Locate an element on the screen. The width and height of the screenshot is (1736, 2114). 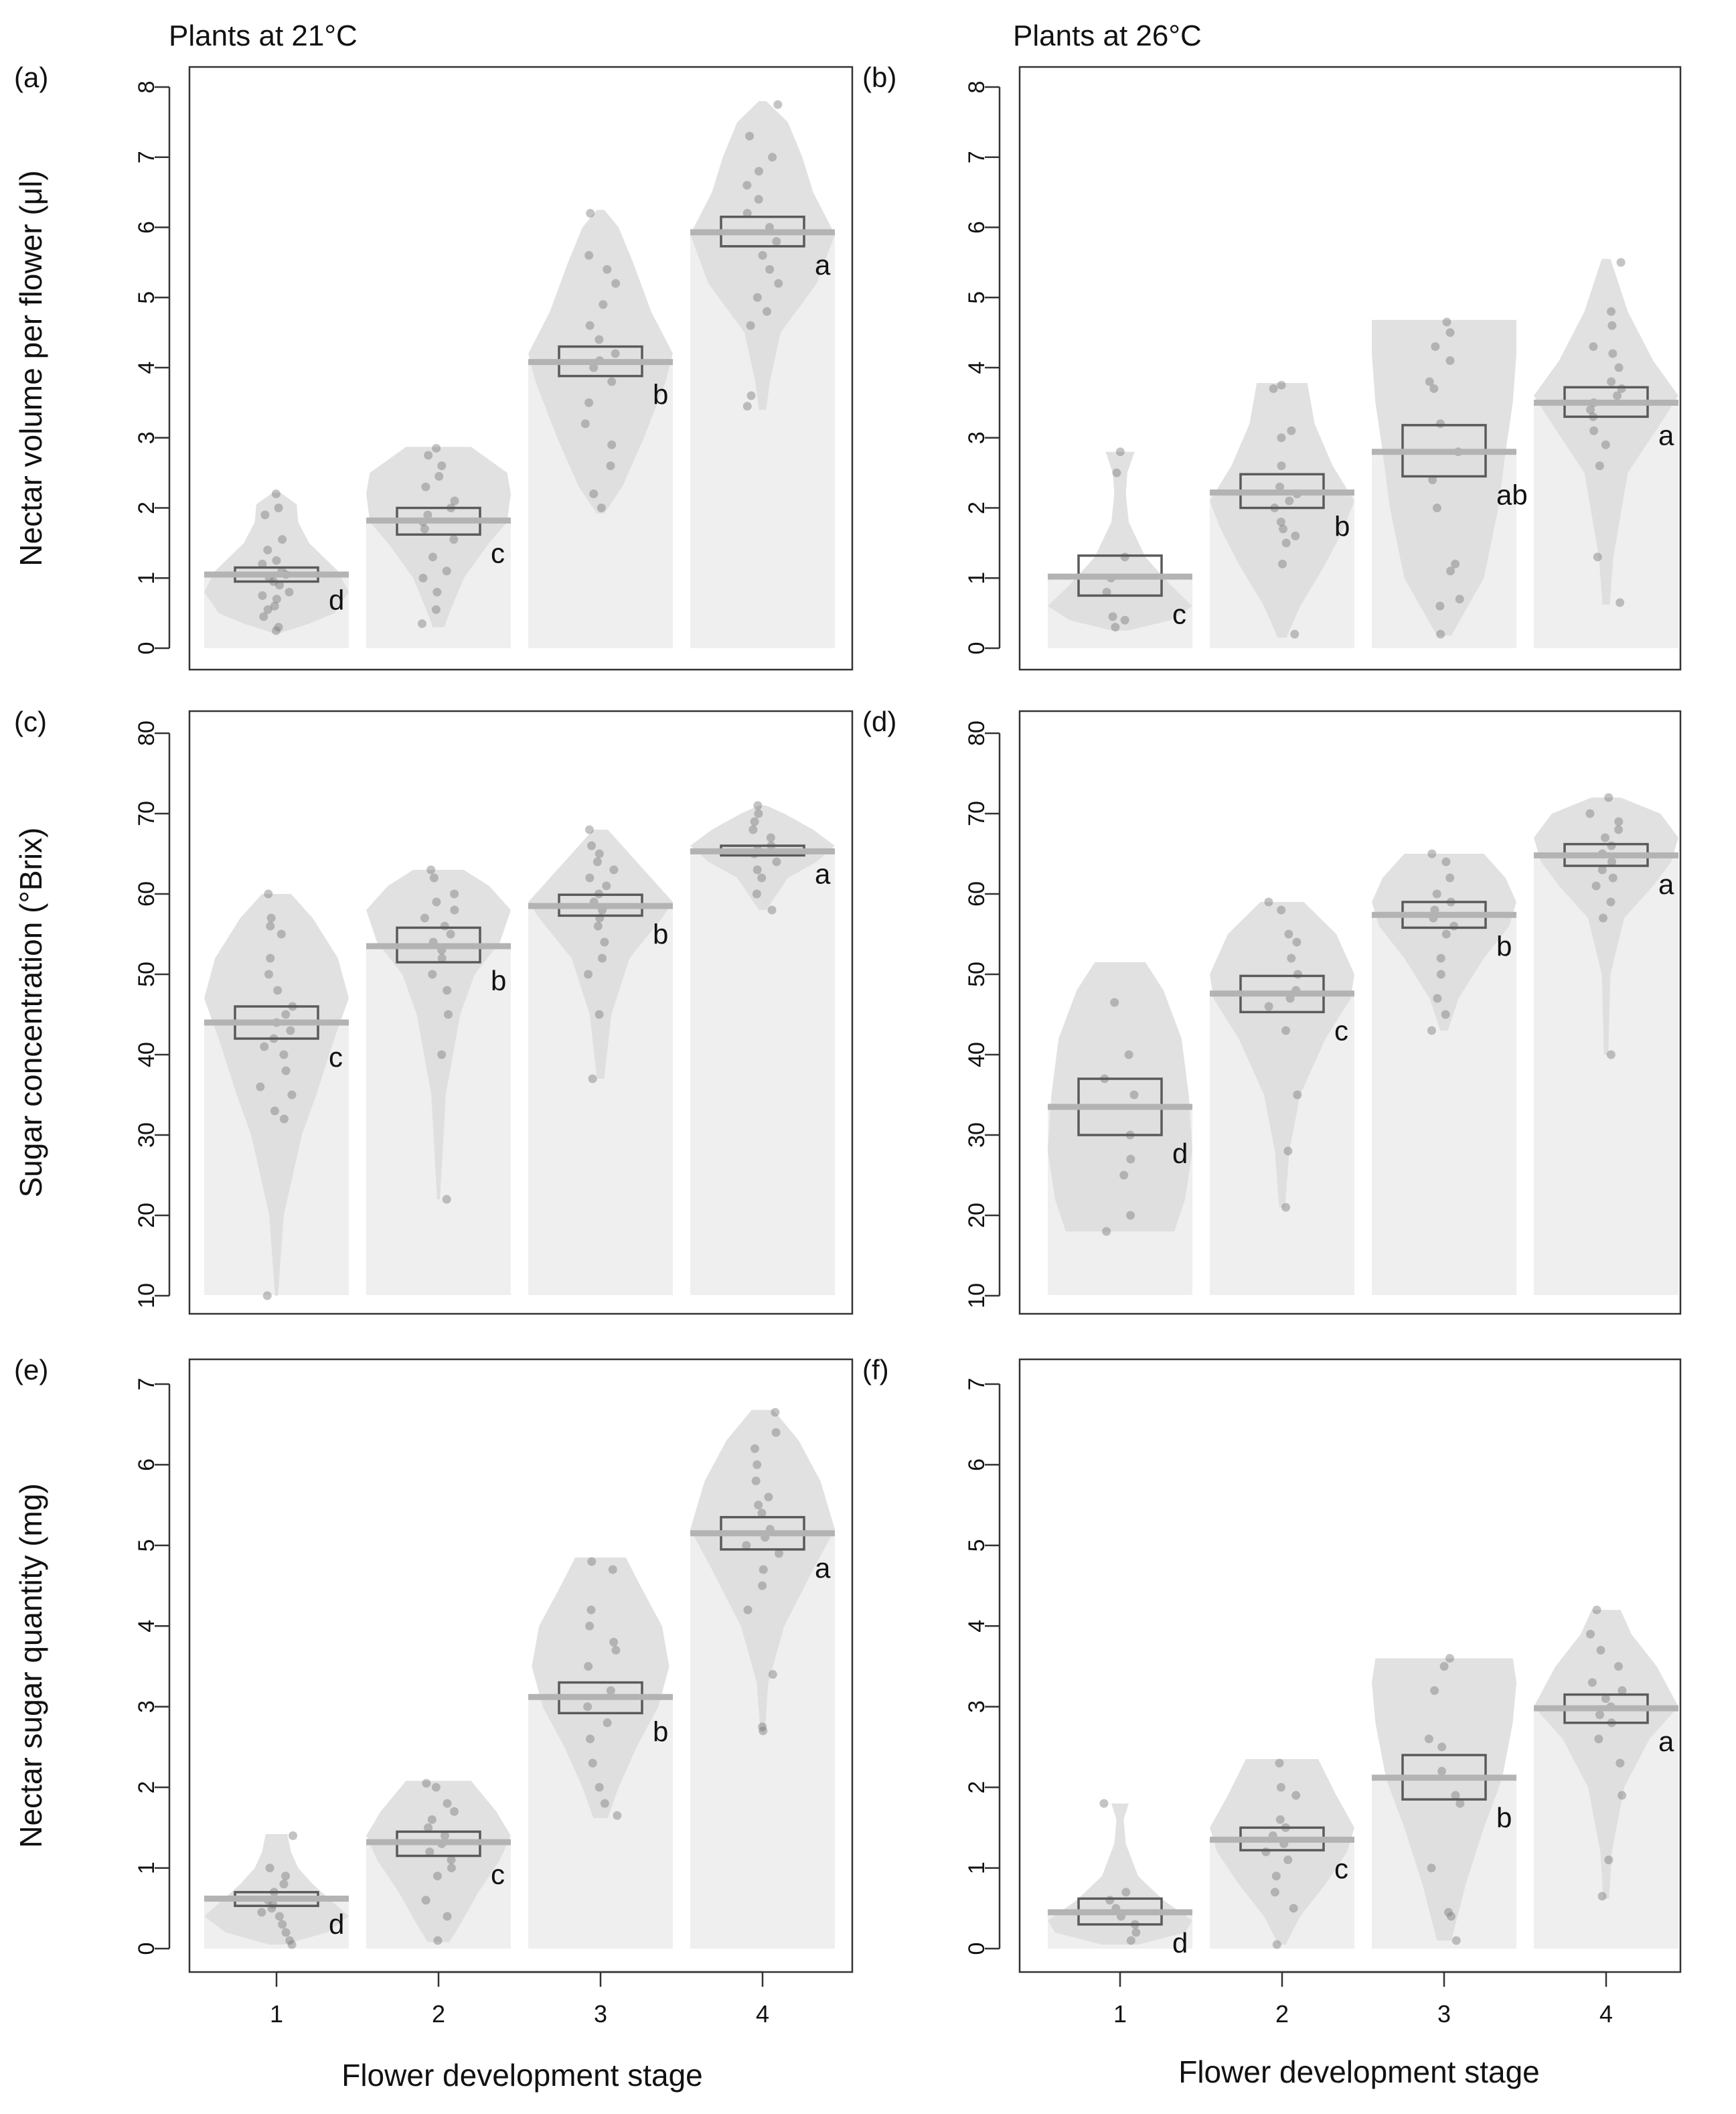
panel-d: d c b a 10 20 30 40 50 60 70 80 (d) is located at coordinates (1272, 1010).